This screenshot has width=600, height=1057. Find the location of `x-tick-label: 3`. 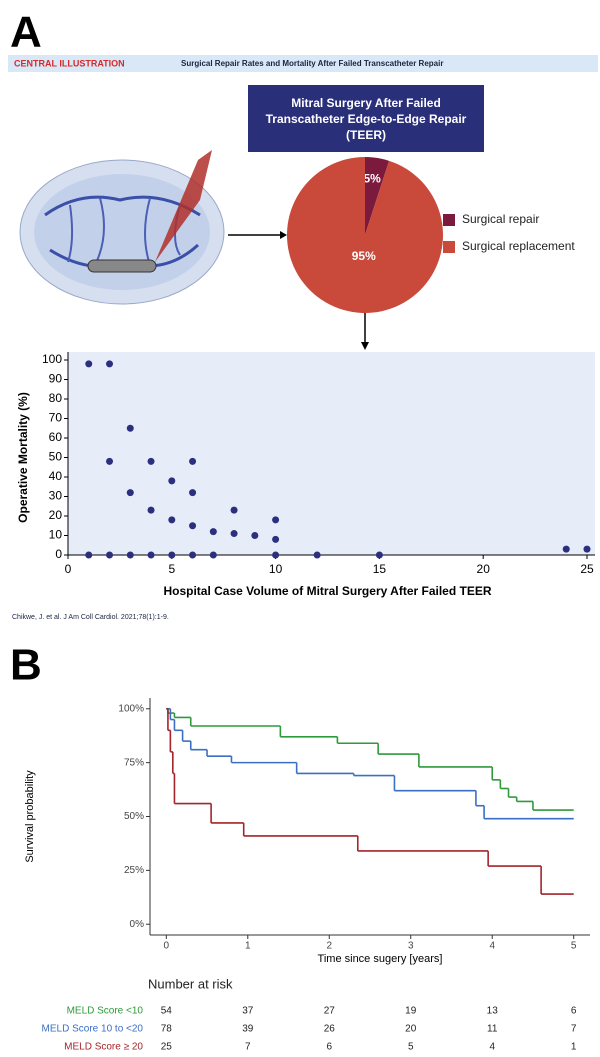

x-tick-label: 3 is located at coordinates (411, 946).